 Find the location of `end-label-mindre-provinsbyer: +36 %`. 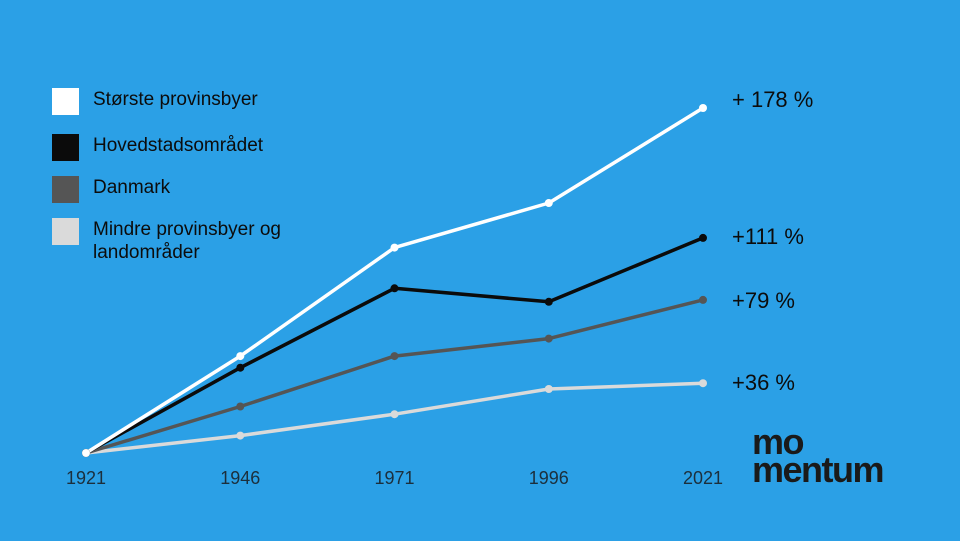

end-label-mindre-provinsbyer: +36 % is located at coordinates (763, 382).